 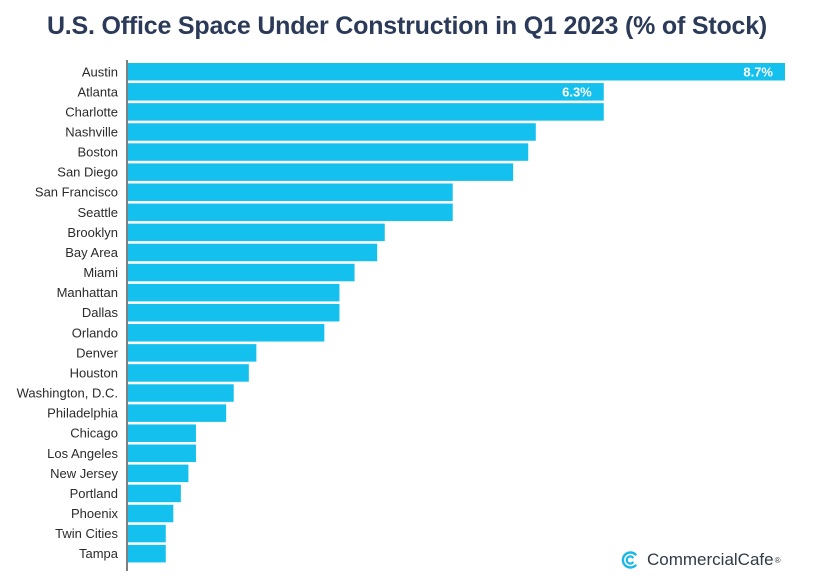 I want to click on brand-registered-mark: ®, so click(x=777, y=560).